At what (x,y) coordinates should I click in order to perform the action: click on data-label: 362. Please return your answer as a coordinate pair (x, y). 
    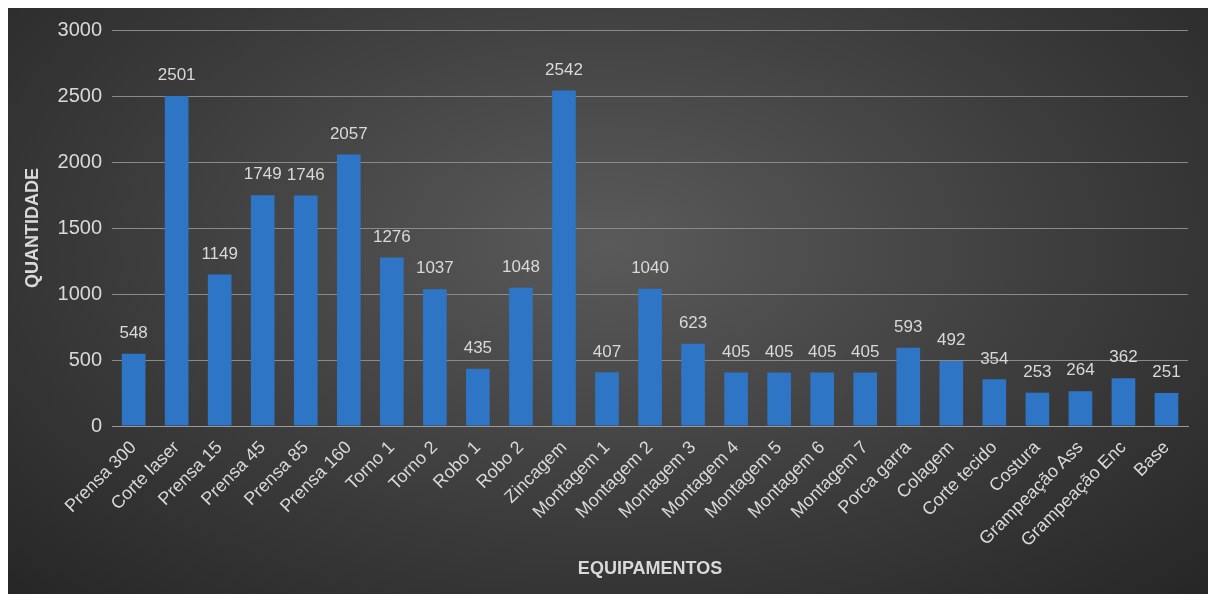
    Looking at the image, I should click on (1123, 357).